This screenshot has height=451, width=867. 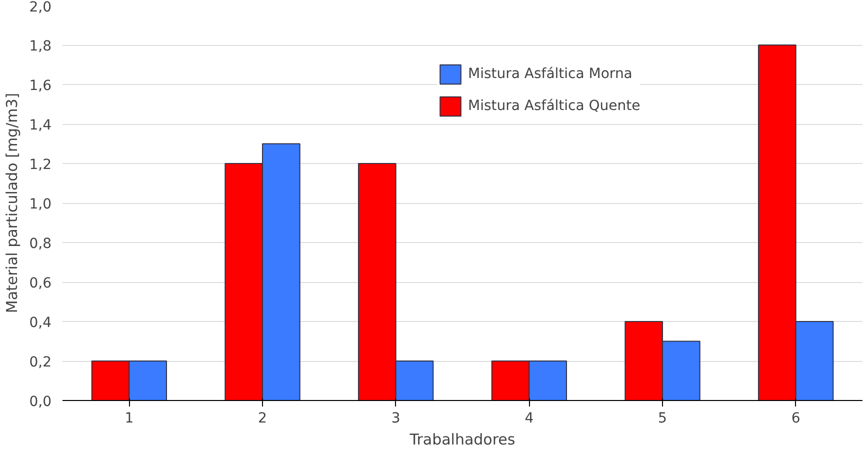 I want to click on y-tick-label: 0,8, so click(x=40, y=244).